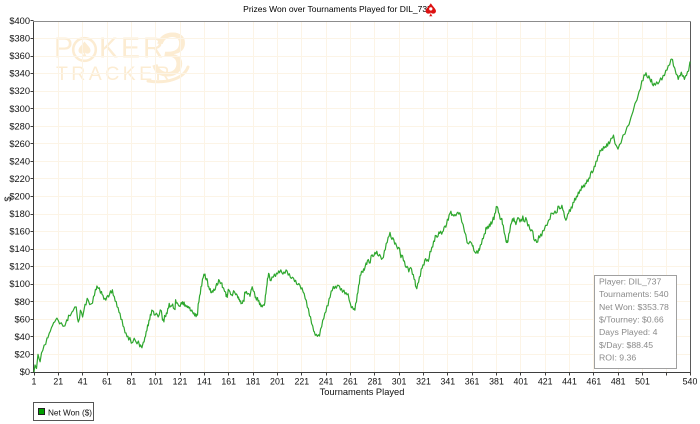 The image size is (700, 424). I want to click on svg-text: 221, so click(301, 382).